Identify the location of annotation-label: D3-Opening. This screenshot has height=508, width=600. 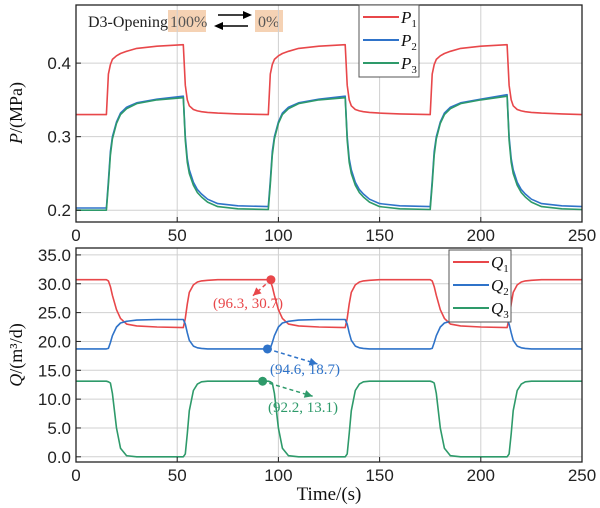
(128, 22).